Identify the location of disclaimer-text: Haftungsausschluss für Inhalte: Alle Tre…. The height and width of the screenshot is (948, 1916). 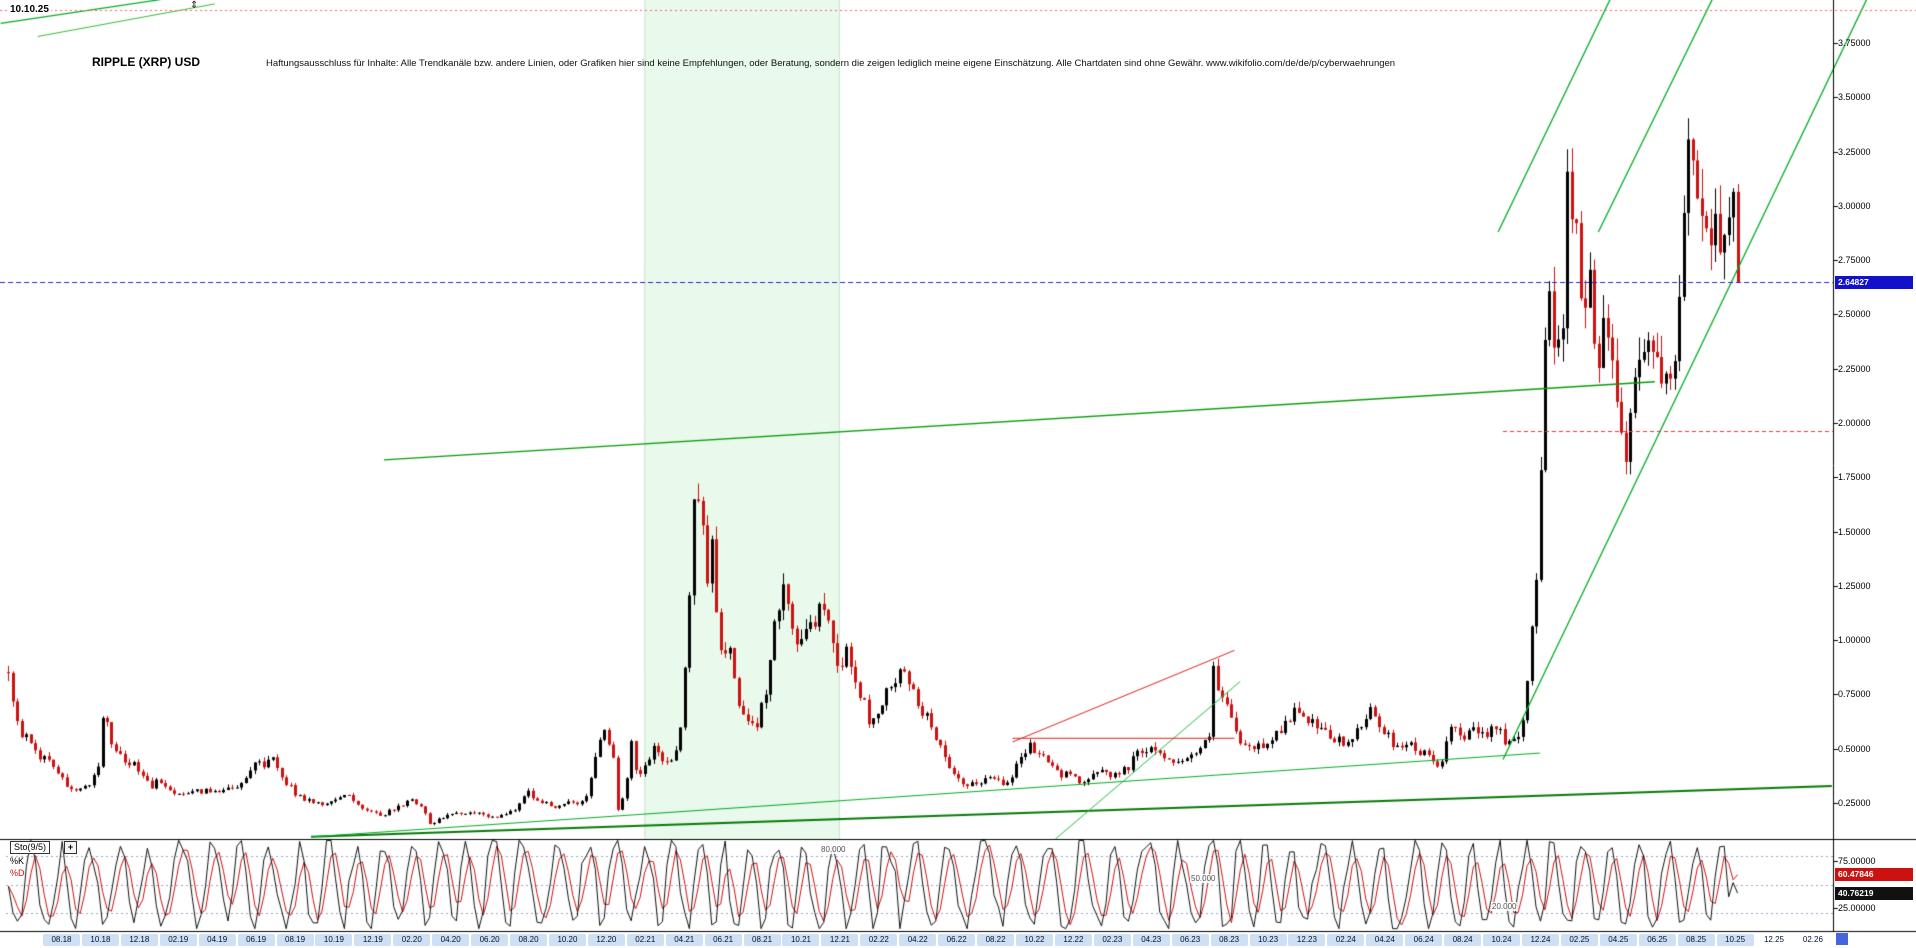
(831, 63).